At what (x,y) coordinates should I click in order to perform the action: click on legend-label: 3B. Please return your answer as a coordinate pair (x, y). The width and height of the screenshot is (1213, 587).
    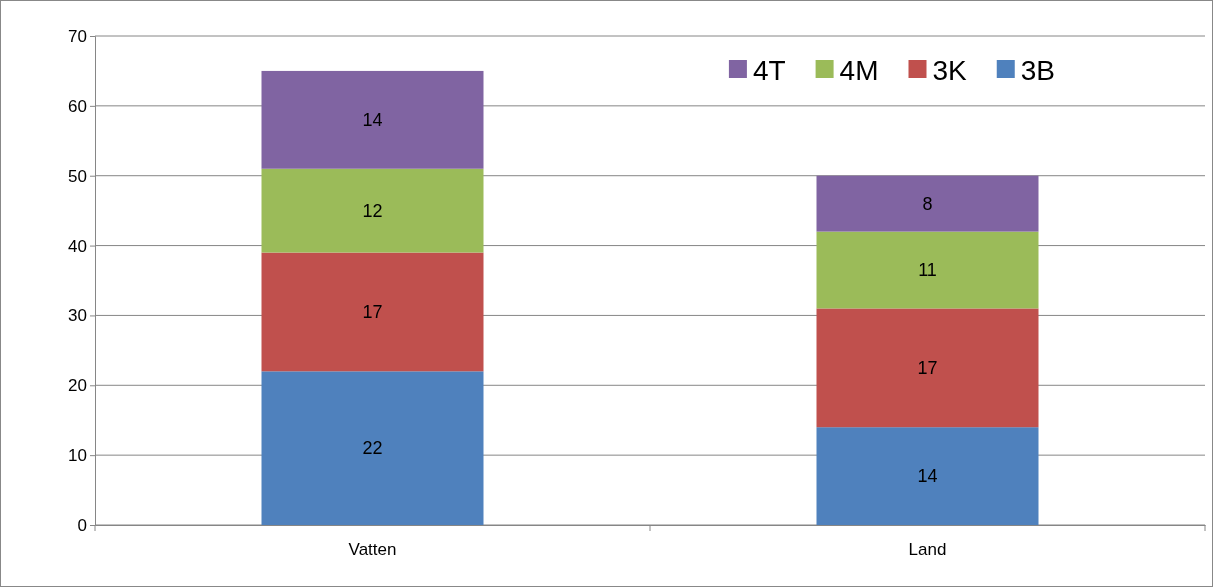
    Looking at the image, I should click on (1037, 70).